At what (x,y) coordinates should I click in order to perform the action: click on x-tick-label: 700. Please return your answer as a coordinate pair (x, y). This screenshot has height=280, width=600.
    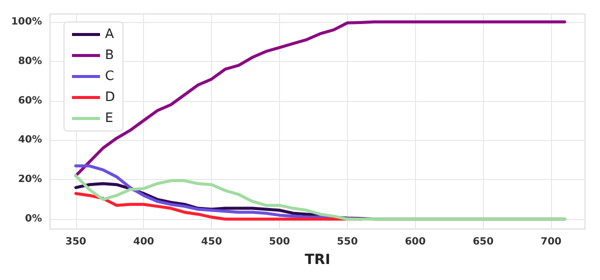
    Looking at the image, I should click on (551, 242).